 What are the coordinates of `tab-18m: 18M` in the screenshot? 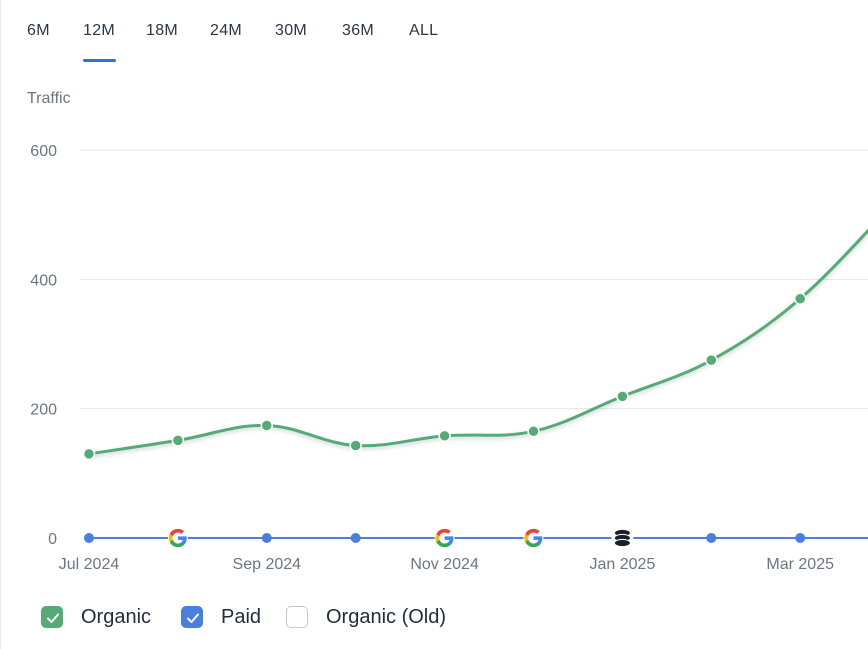 It's located at (162, 30).